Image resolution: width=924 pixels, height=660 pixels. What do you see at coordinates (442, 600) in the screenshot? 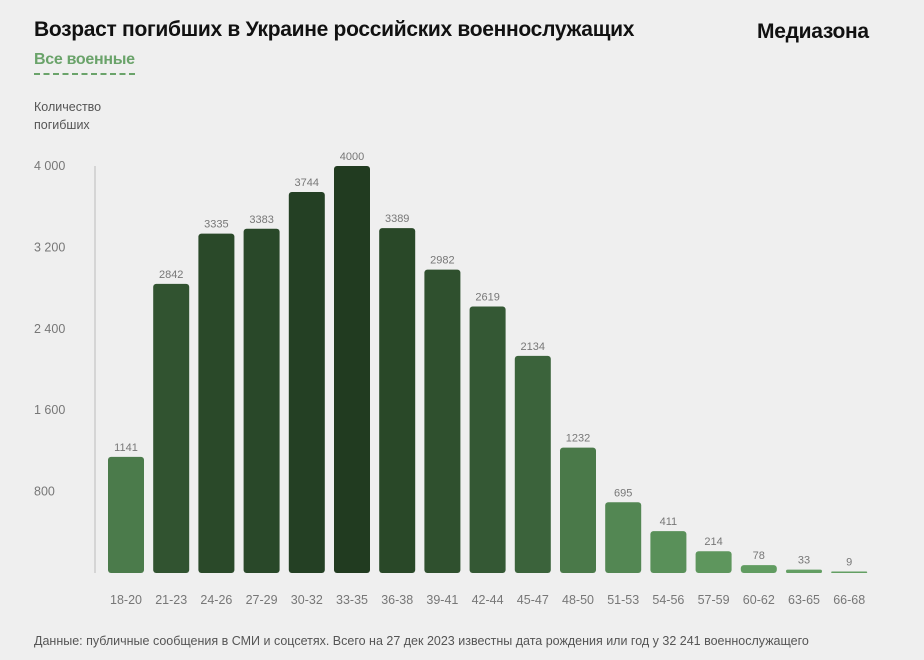
I see `x-tick-label: 39-41` at bounding box center [442, 600].